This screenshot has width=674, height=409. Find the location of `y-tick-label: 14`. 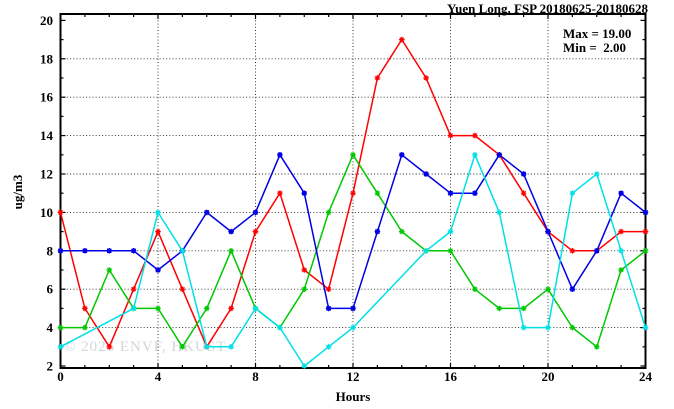

y-tick-label: 14 is located at coordinates (47, 135).